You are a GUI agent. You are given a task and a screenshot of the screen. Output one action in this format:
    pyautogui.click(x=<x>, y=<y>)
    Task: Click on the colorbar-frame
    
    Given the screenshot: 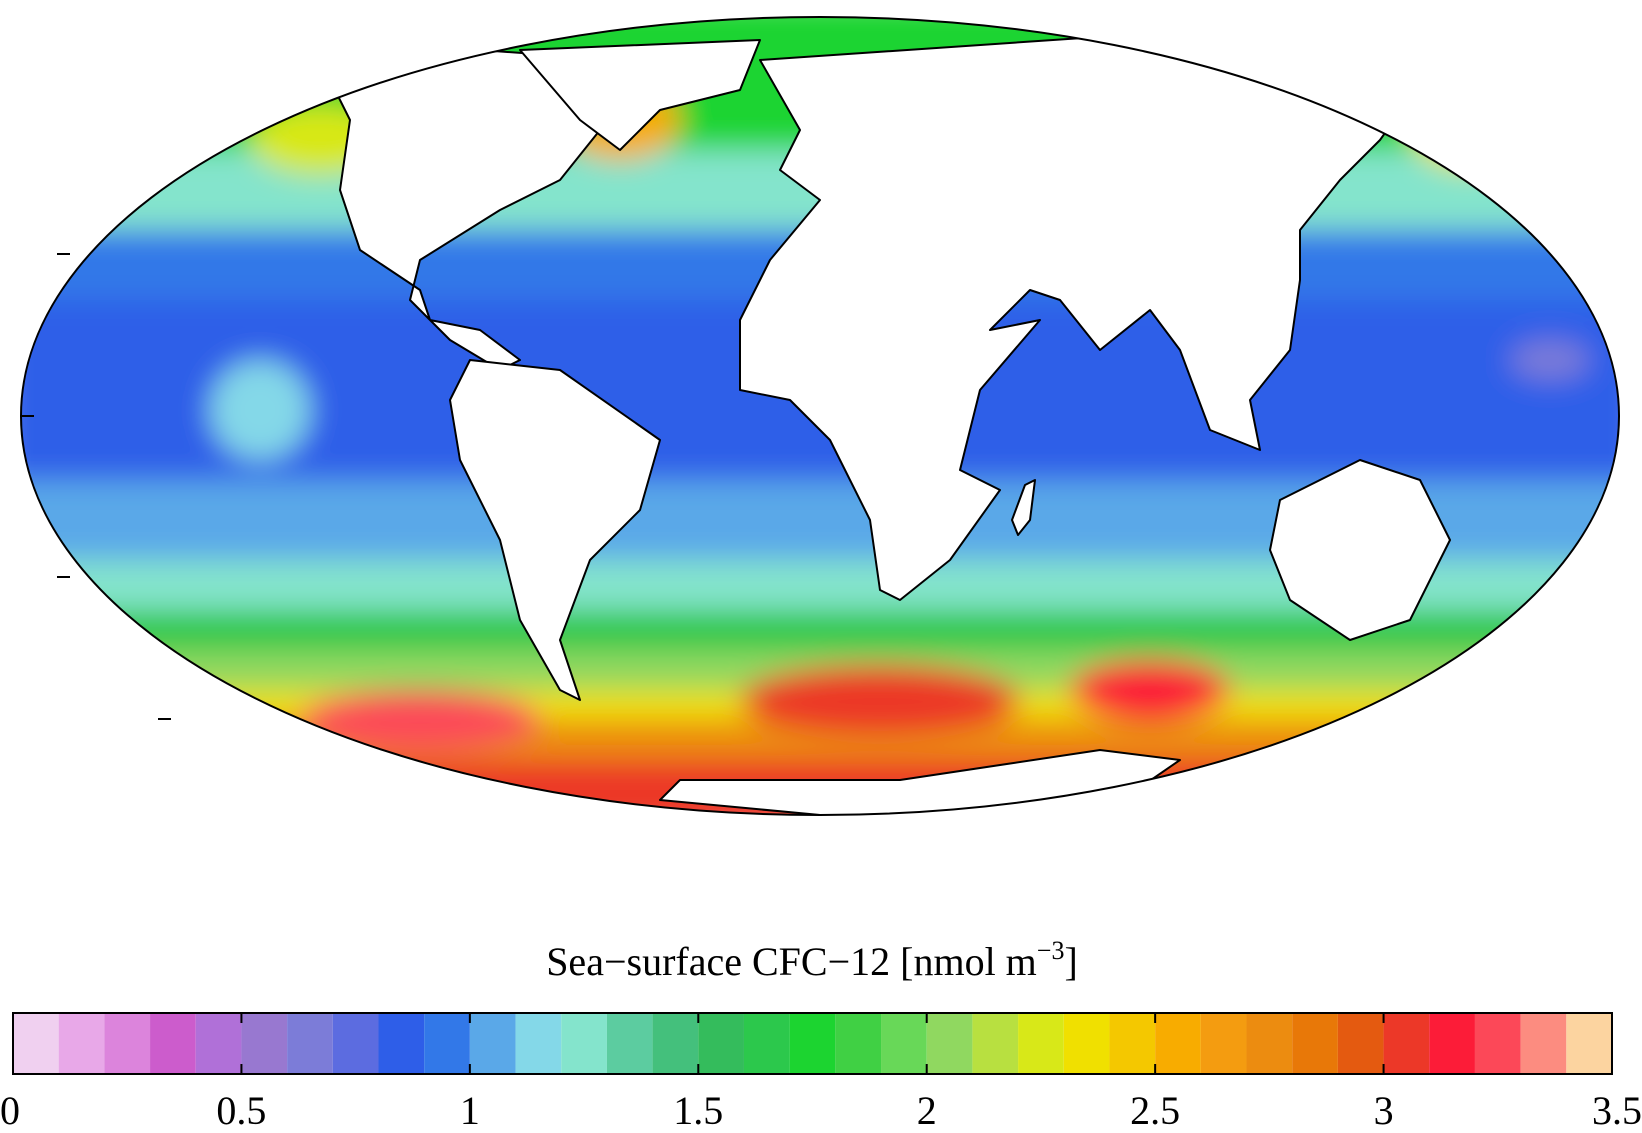 What is the action you would take?
    pyautogui.click(x=812, y=1043)
    